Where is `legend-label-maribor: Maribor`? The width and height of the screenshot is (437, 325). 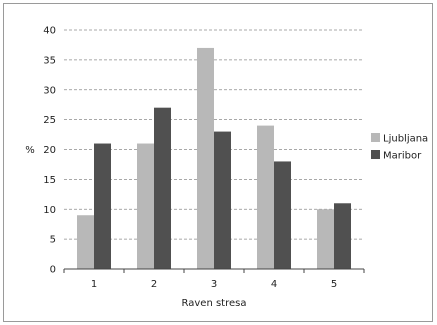 legend-label-maribor: Maribor is located at coordinates (402, 156).